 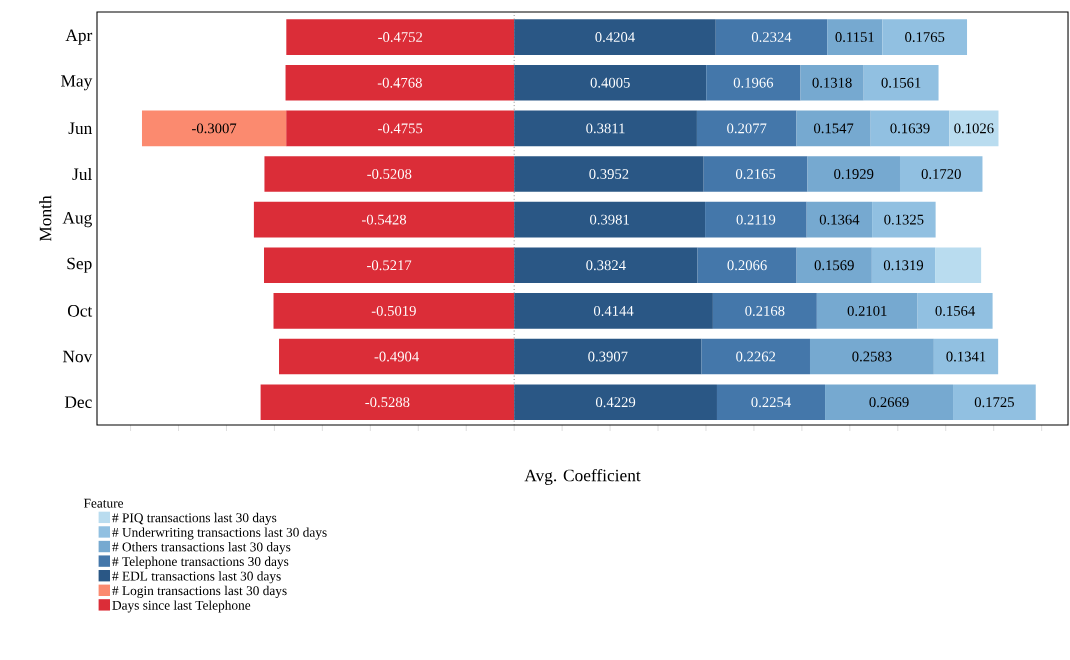 I want to click on data-label: 0.4144, so click(x=613, y=310).